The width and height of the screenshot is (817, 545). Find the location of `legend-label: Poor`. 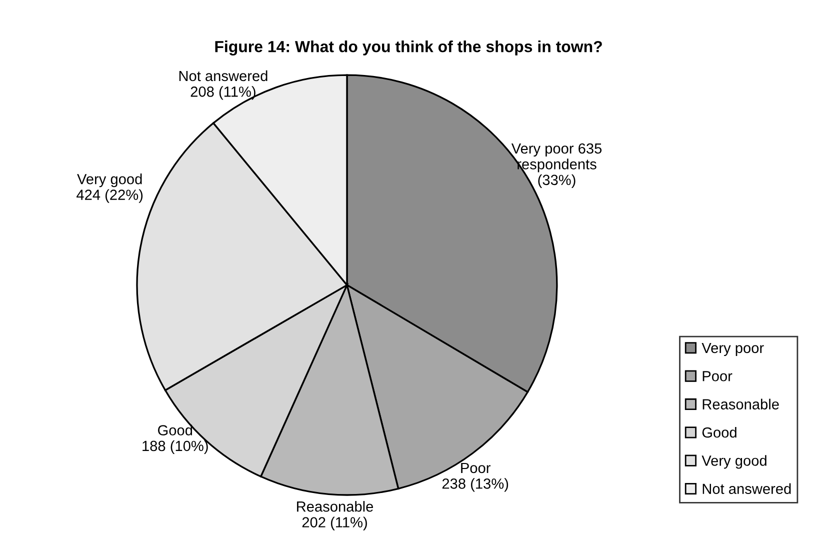

legend-label: Poor is located at coordinates (717, 376).